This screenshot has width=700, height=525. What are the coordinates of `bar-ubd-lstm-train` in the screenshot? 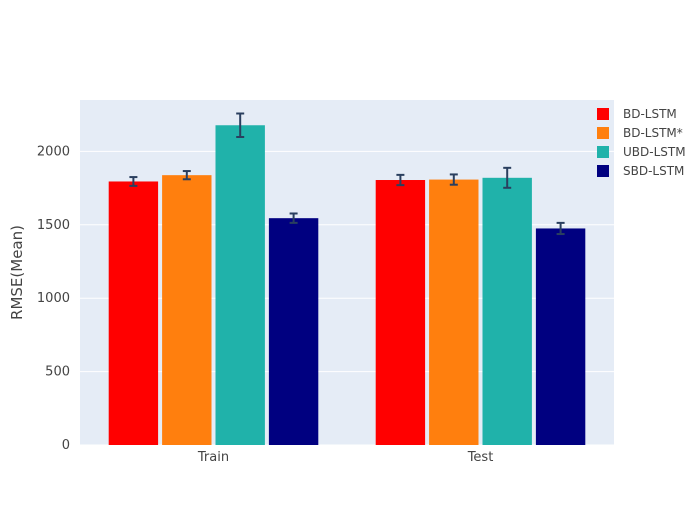 It's located at (240, 285).